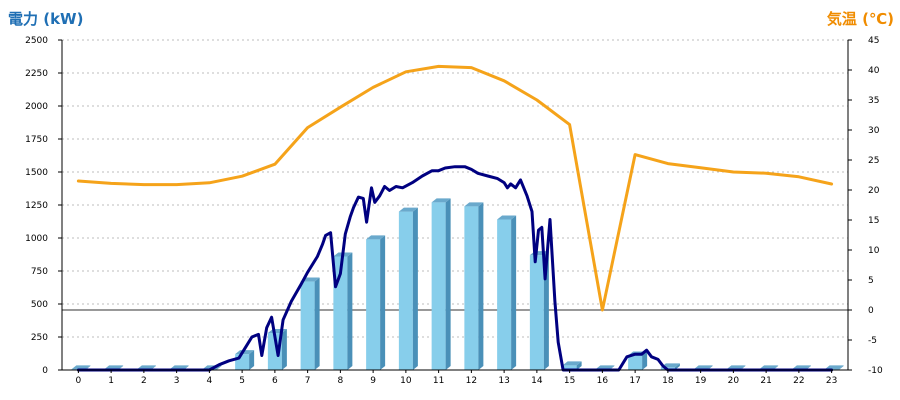 The height and width of the screenshot is (400, 900). Describe the element at coordinates (873, 41) in the screenshot. I see `right-tick-label: 45` at that location.